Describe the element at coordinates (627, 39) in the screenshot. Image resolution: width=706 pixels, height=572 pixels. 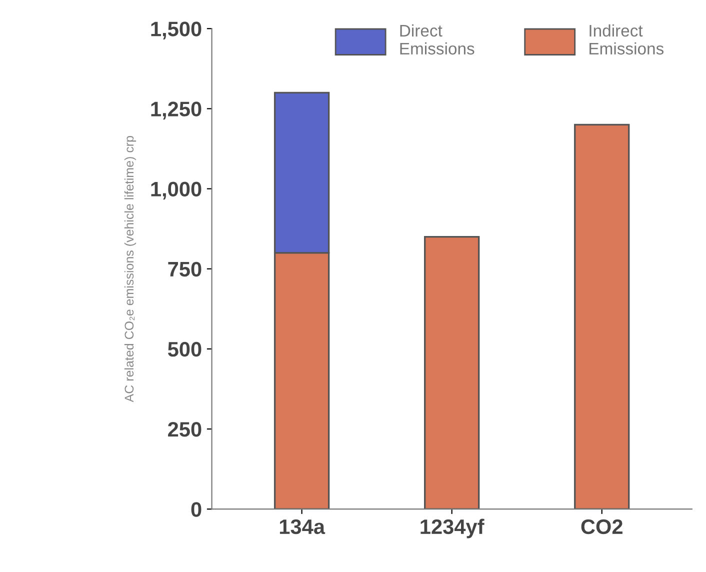
I see `legend-label: Indirect Emissions` at that location.